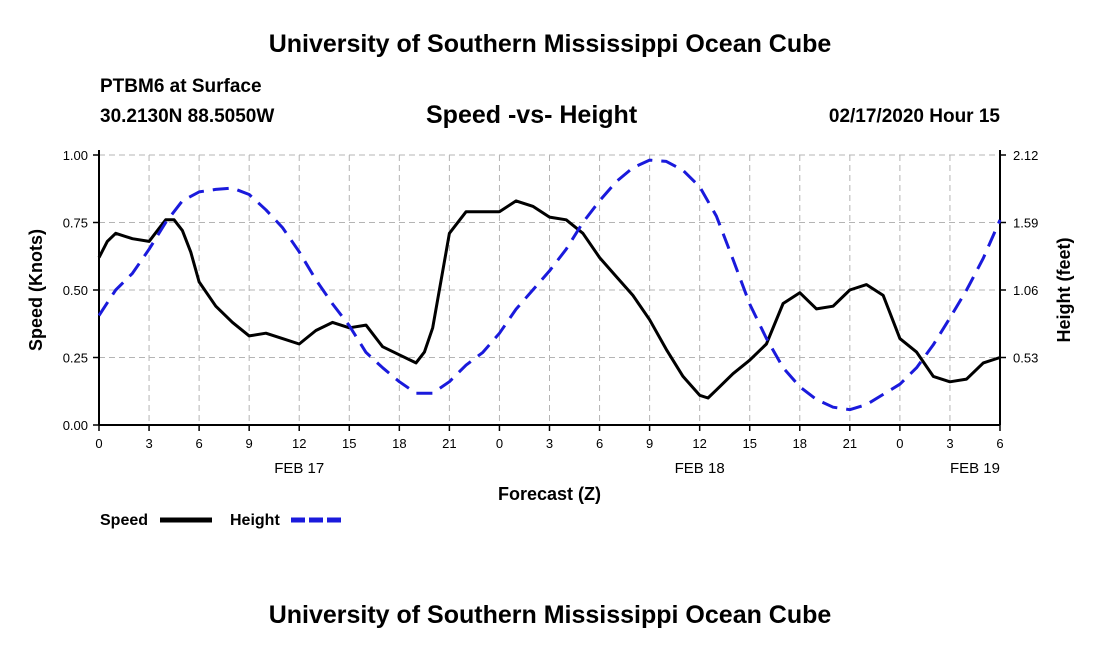 The image size is (1100, 650). What do you see at coordinates (75, 223) in the screenshot?
I see `y-tick-label: 0.75` at bounding box center [75, 223].